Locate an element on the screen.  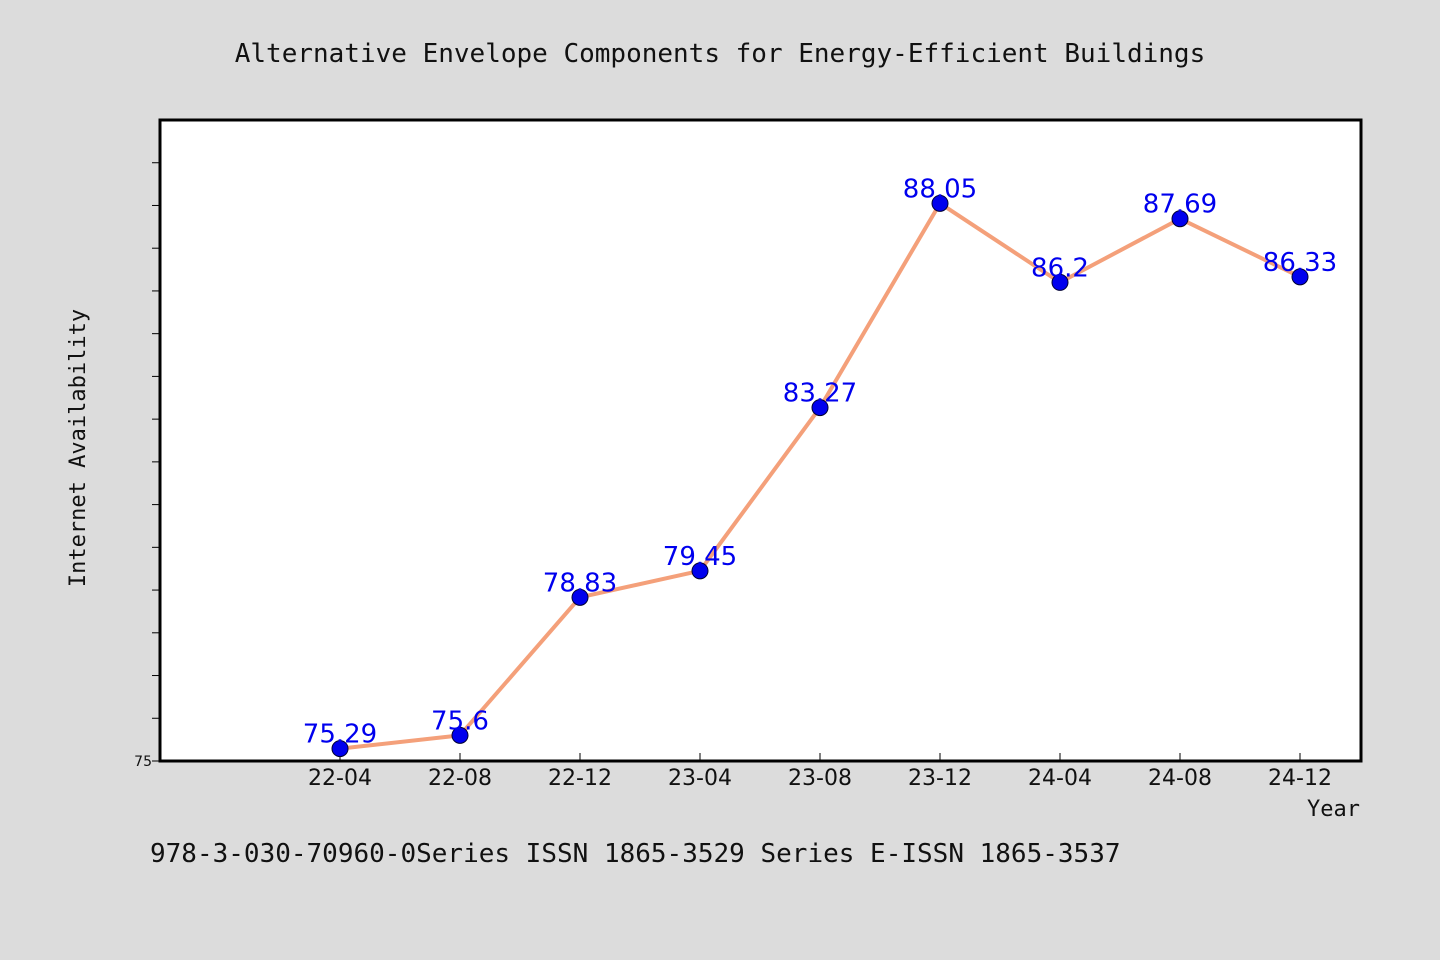
x-tick-label: 23-12 is located at coordinates (940, 778).